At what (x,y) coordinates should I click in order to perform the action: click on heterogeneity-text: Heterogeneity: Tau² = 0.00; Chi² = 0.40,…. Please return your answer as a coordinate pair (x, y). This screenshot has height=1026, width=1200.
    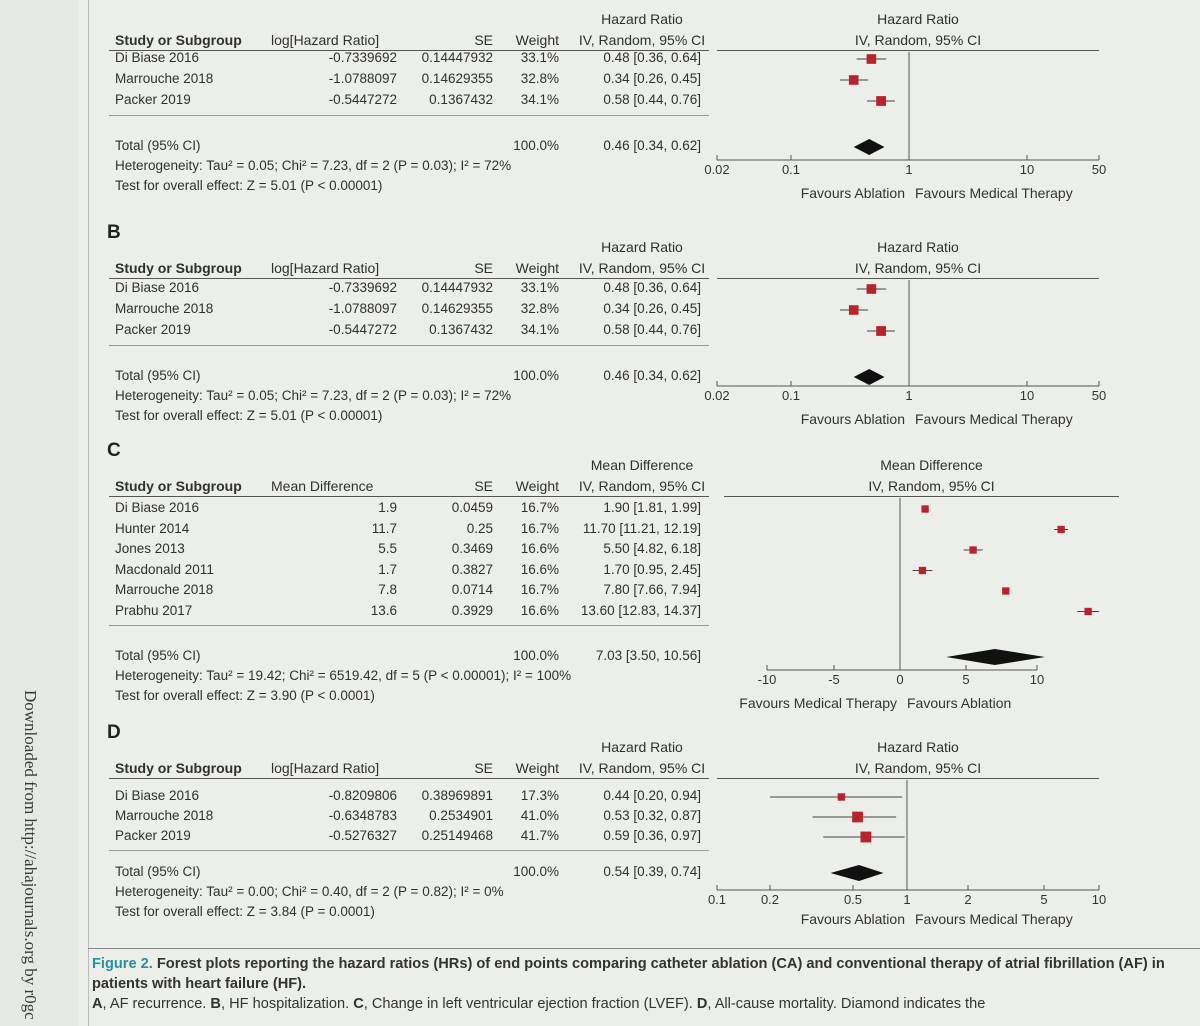
    Looking at the image, I should click on (309, 891).